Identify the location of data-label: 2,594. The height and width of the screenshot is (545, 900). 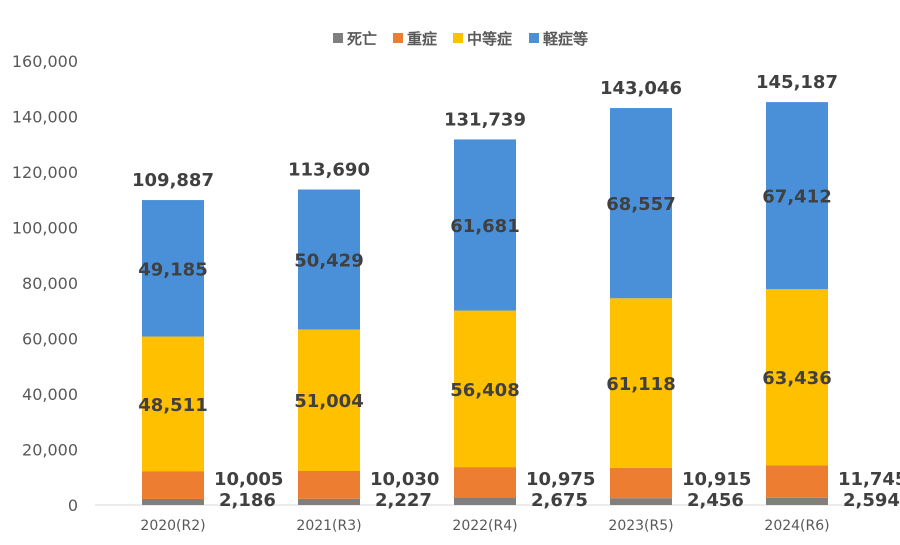
(871, 500).